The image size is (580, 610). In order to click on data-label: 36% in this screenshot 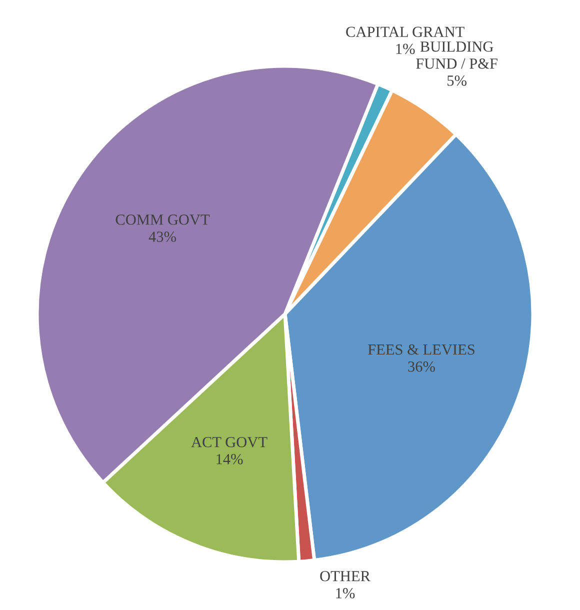, I will do `click(421, 366)`.